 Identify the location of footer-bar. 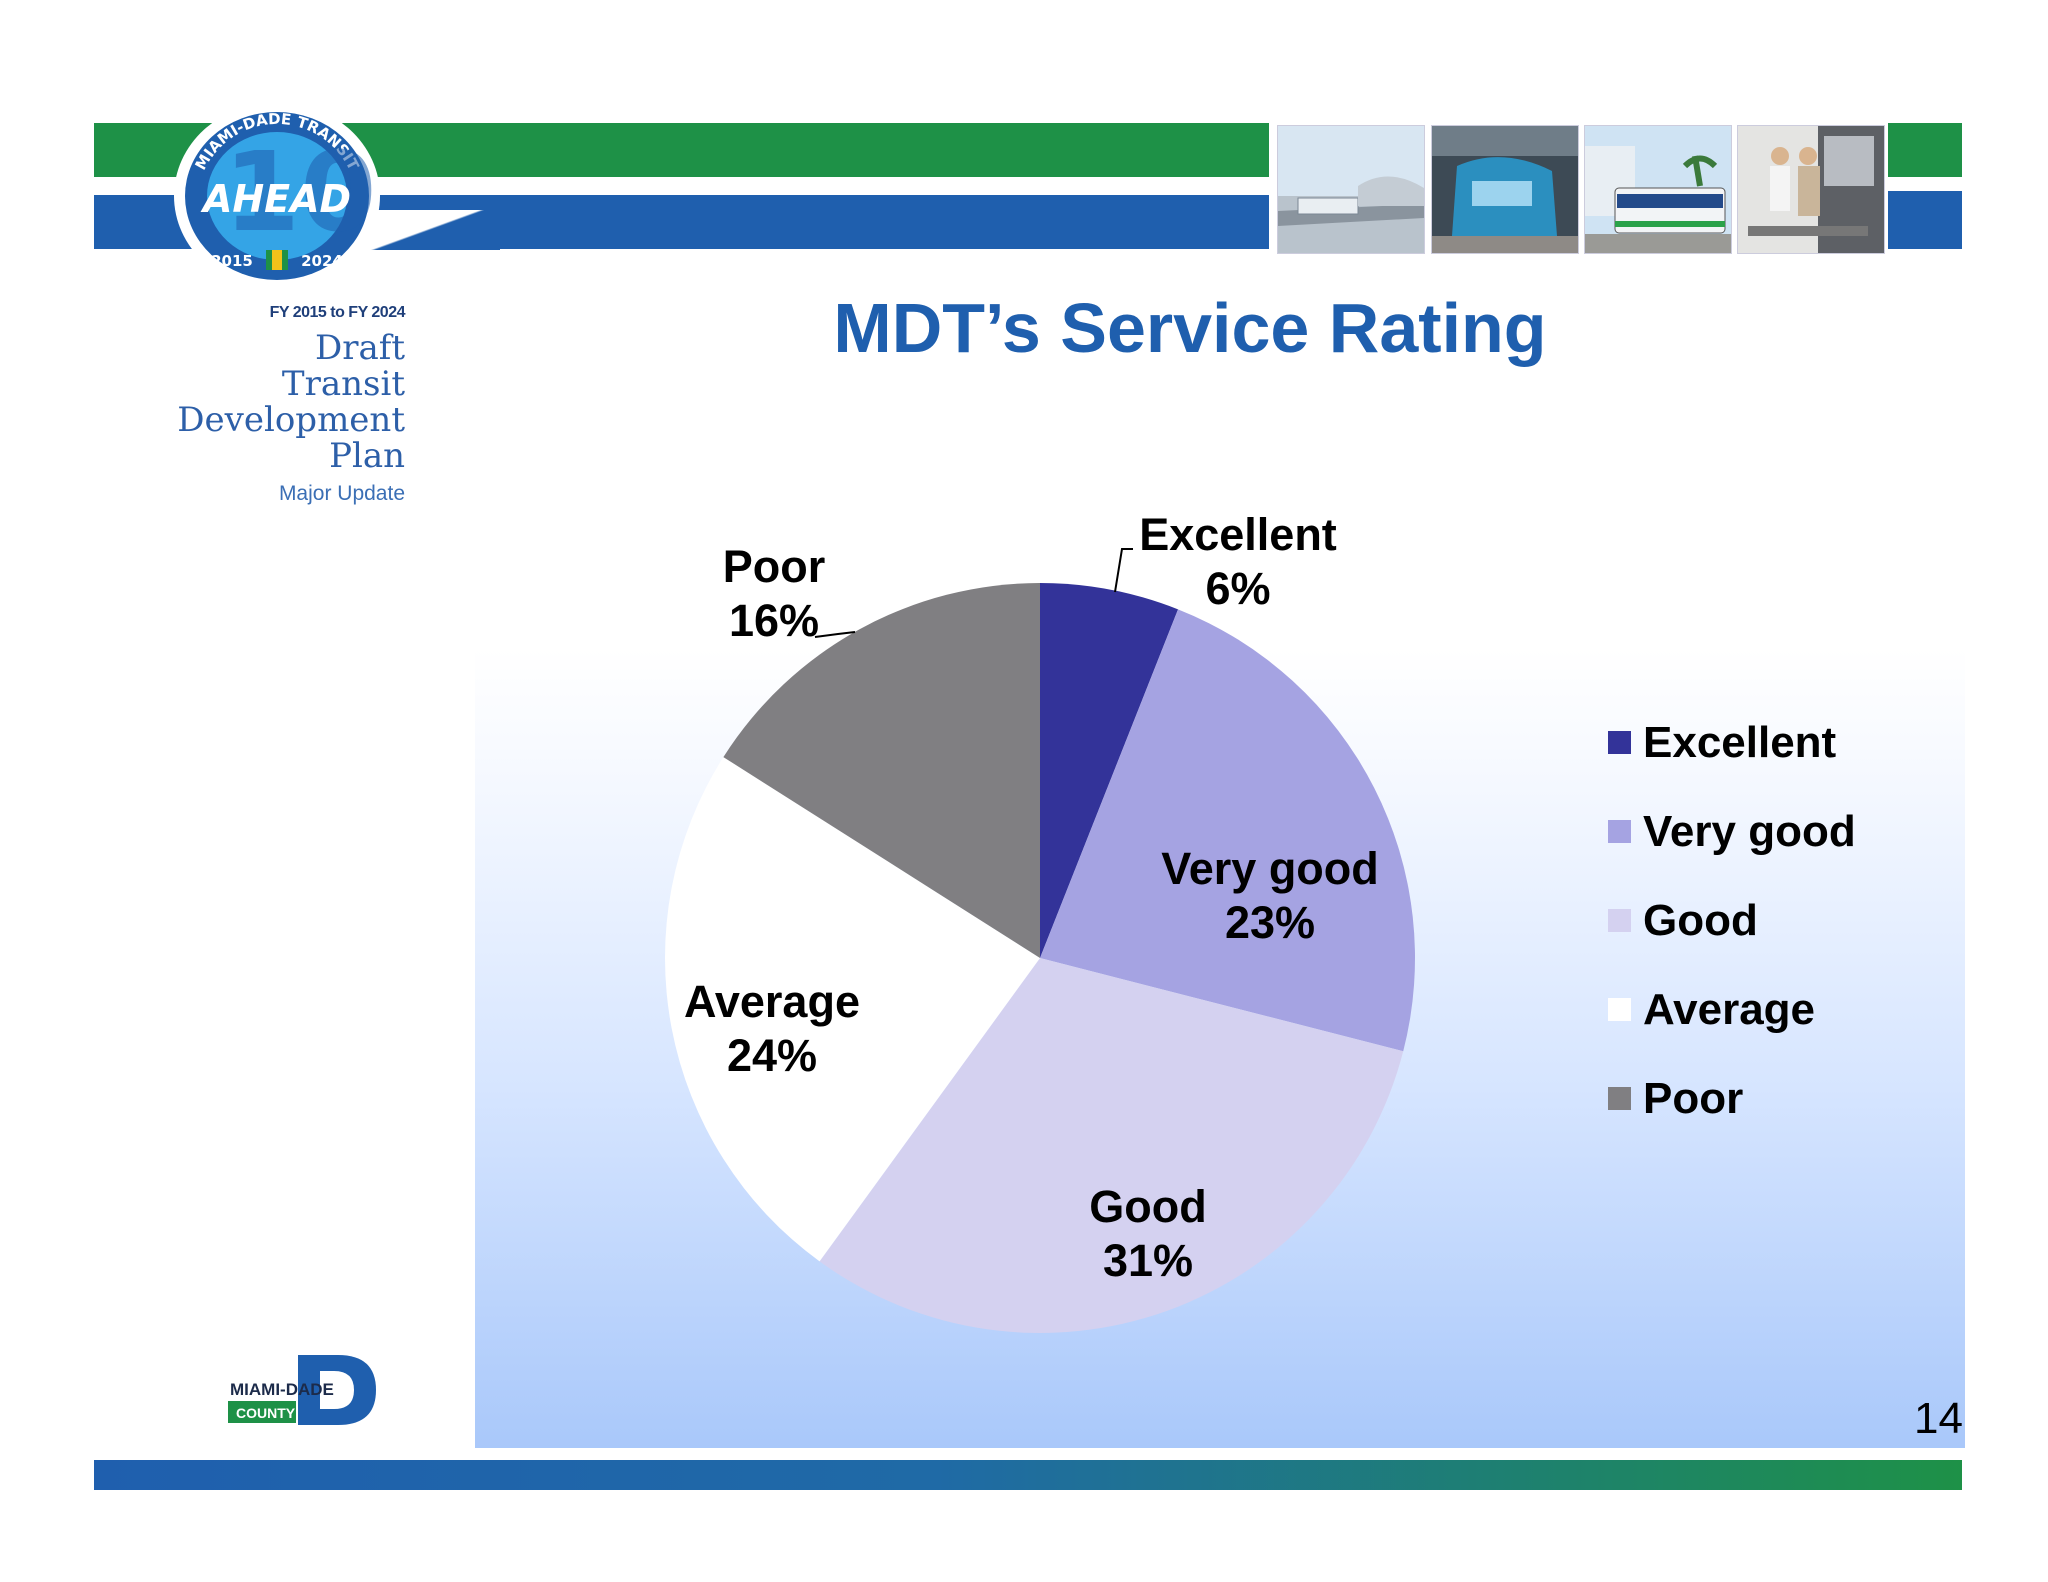
(1028, 1475).